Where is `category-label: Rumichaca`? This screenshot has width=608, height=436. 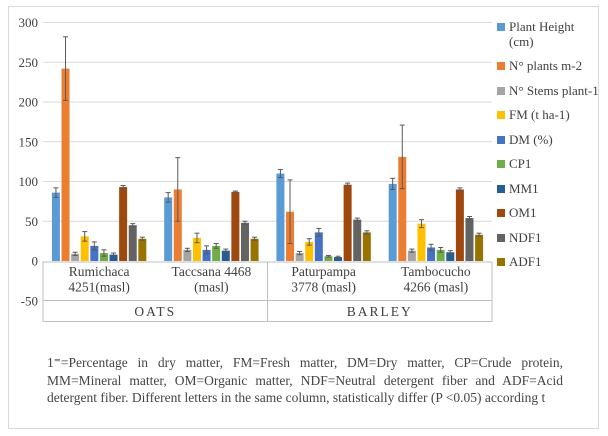 category-label: Rumichaca is located at coordinates (99, 271).